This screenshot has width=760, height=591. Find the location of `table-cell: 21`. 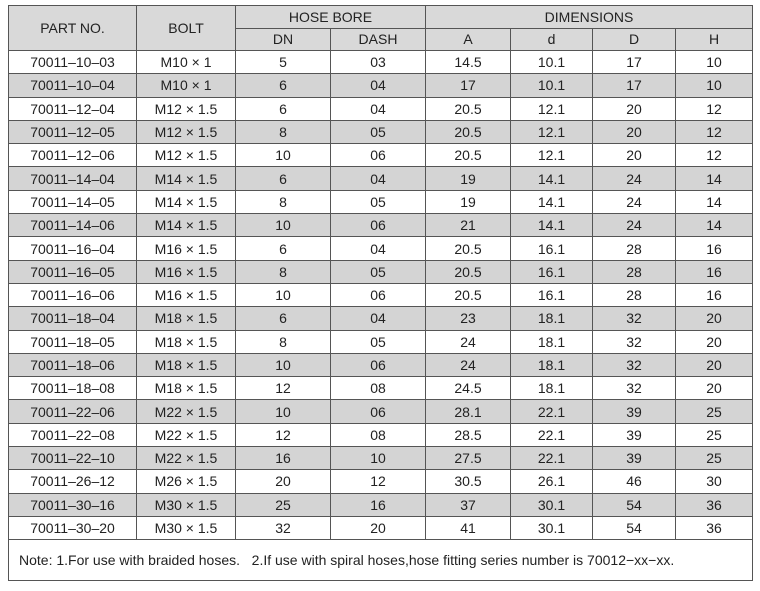

table-cell: 21 is located at coordinates (468, 225).